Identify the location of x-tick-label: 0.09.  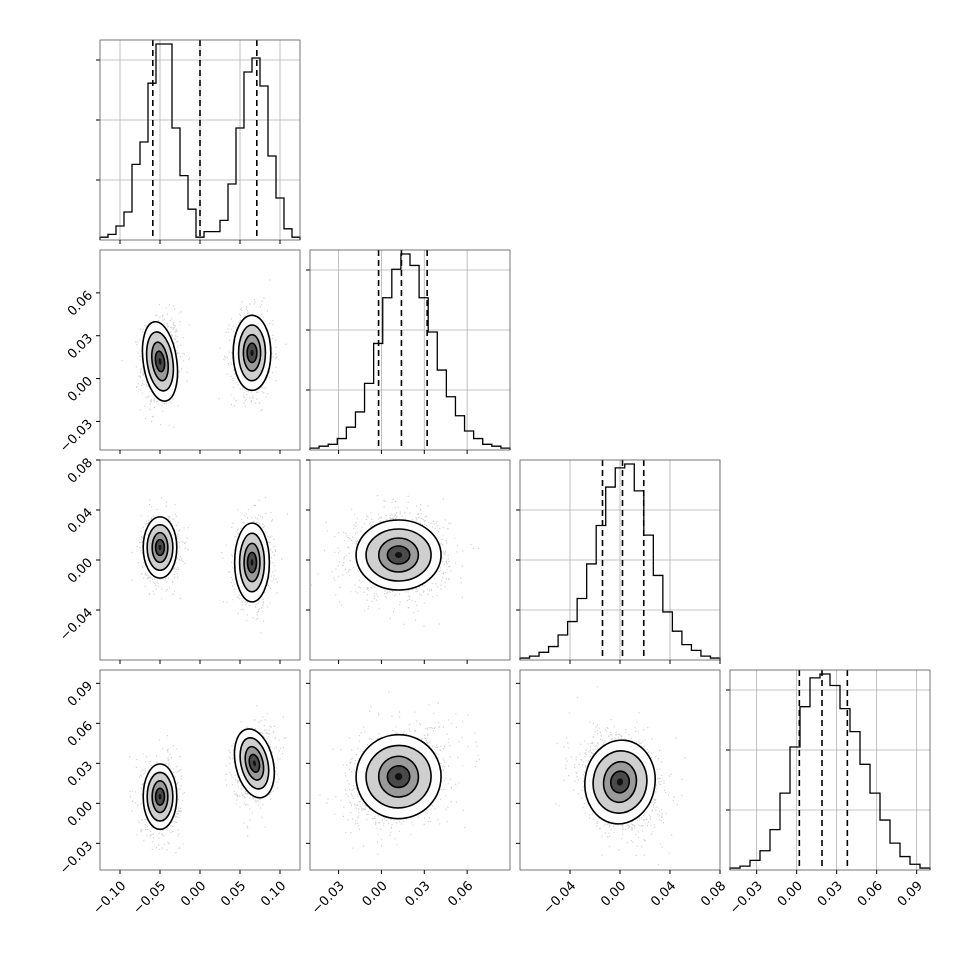
(910, 894).